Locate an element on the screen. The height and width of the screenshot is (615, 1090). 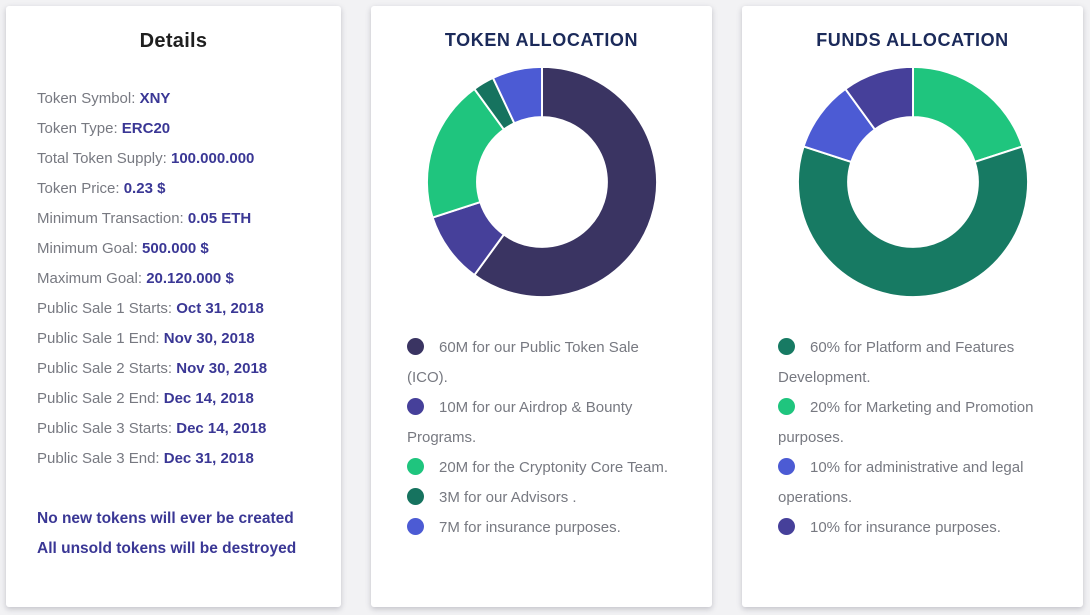
funds-allocation-title: FUNDS ALLOCATION is located at coordinates (912, 40).